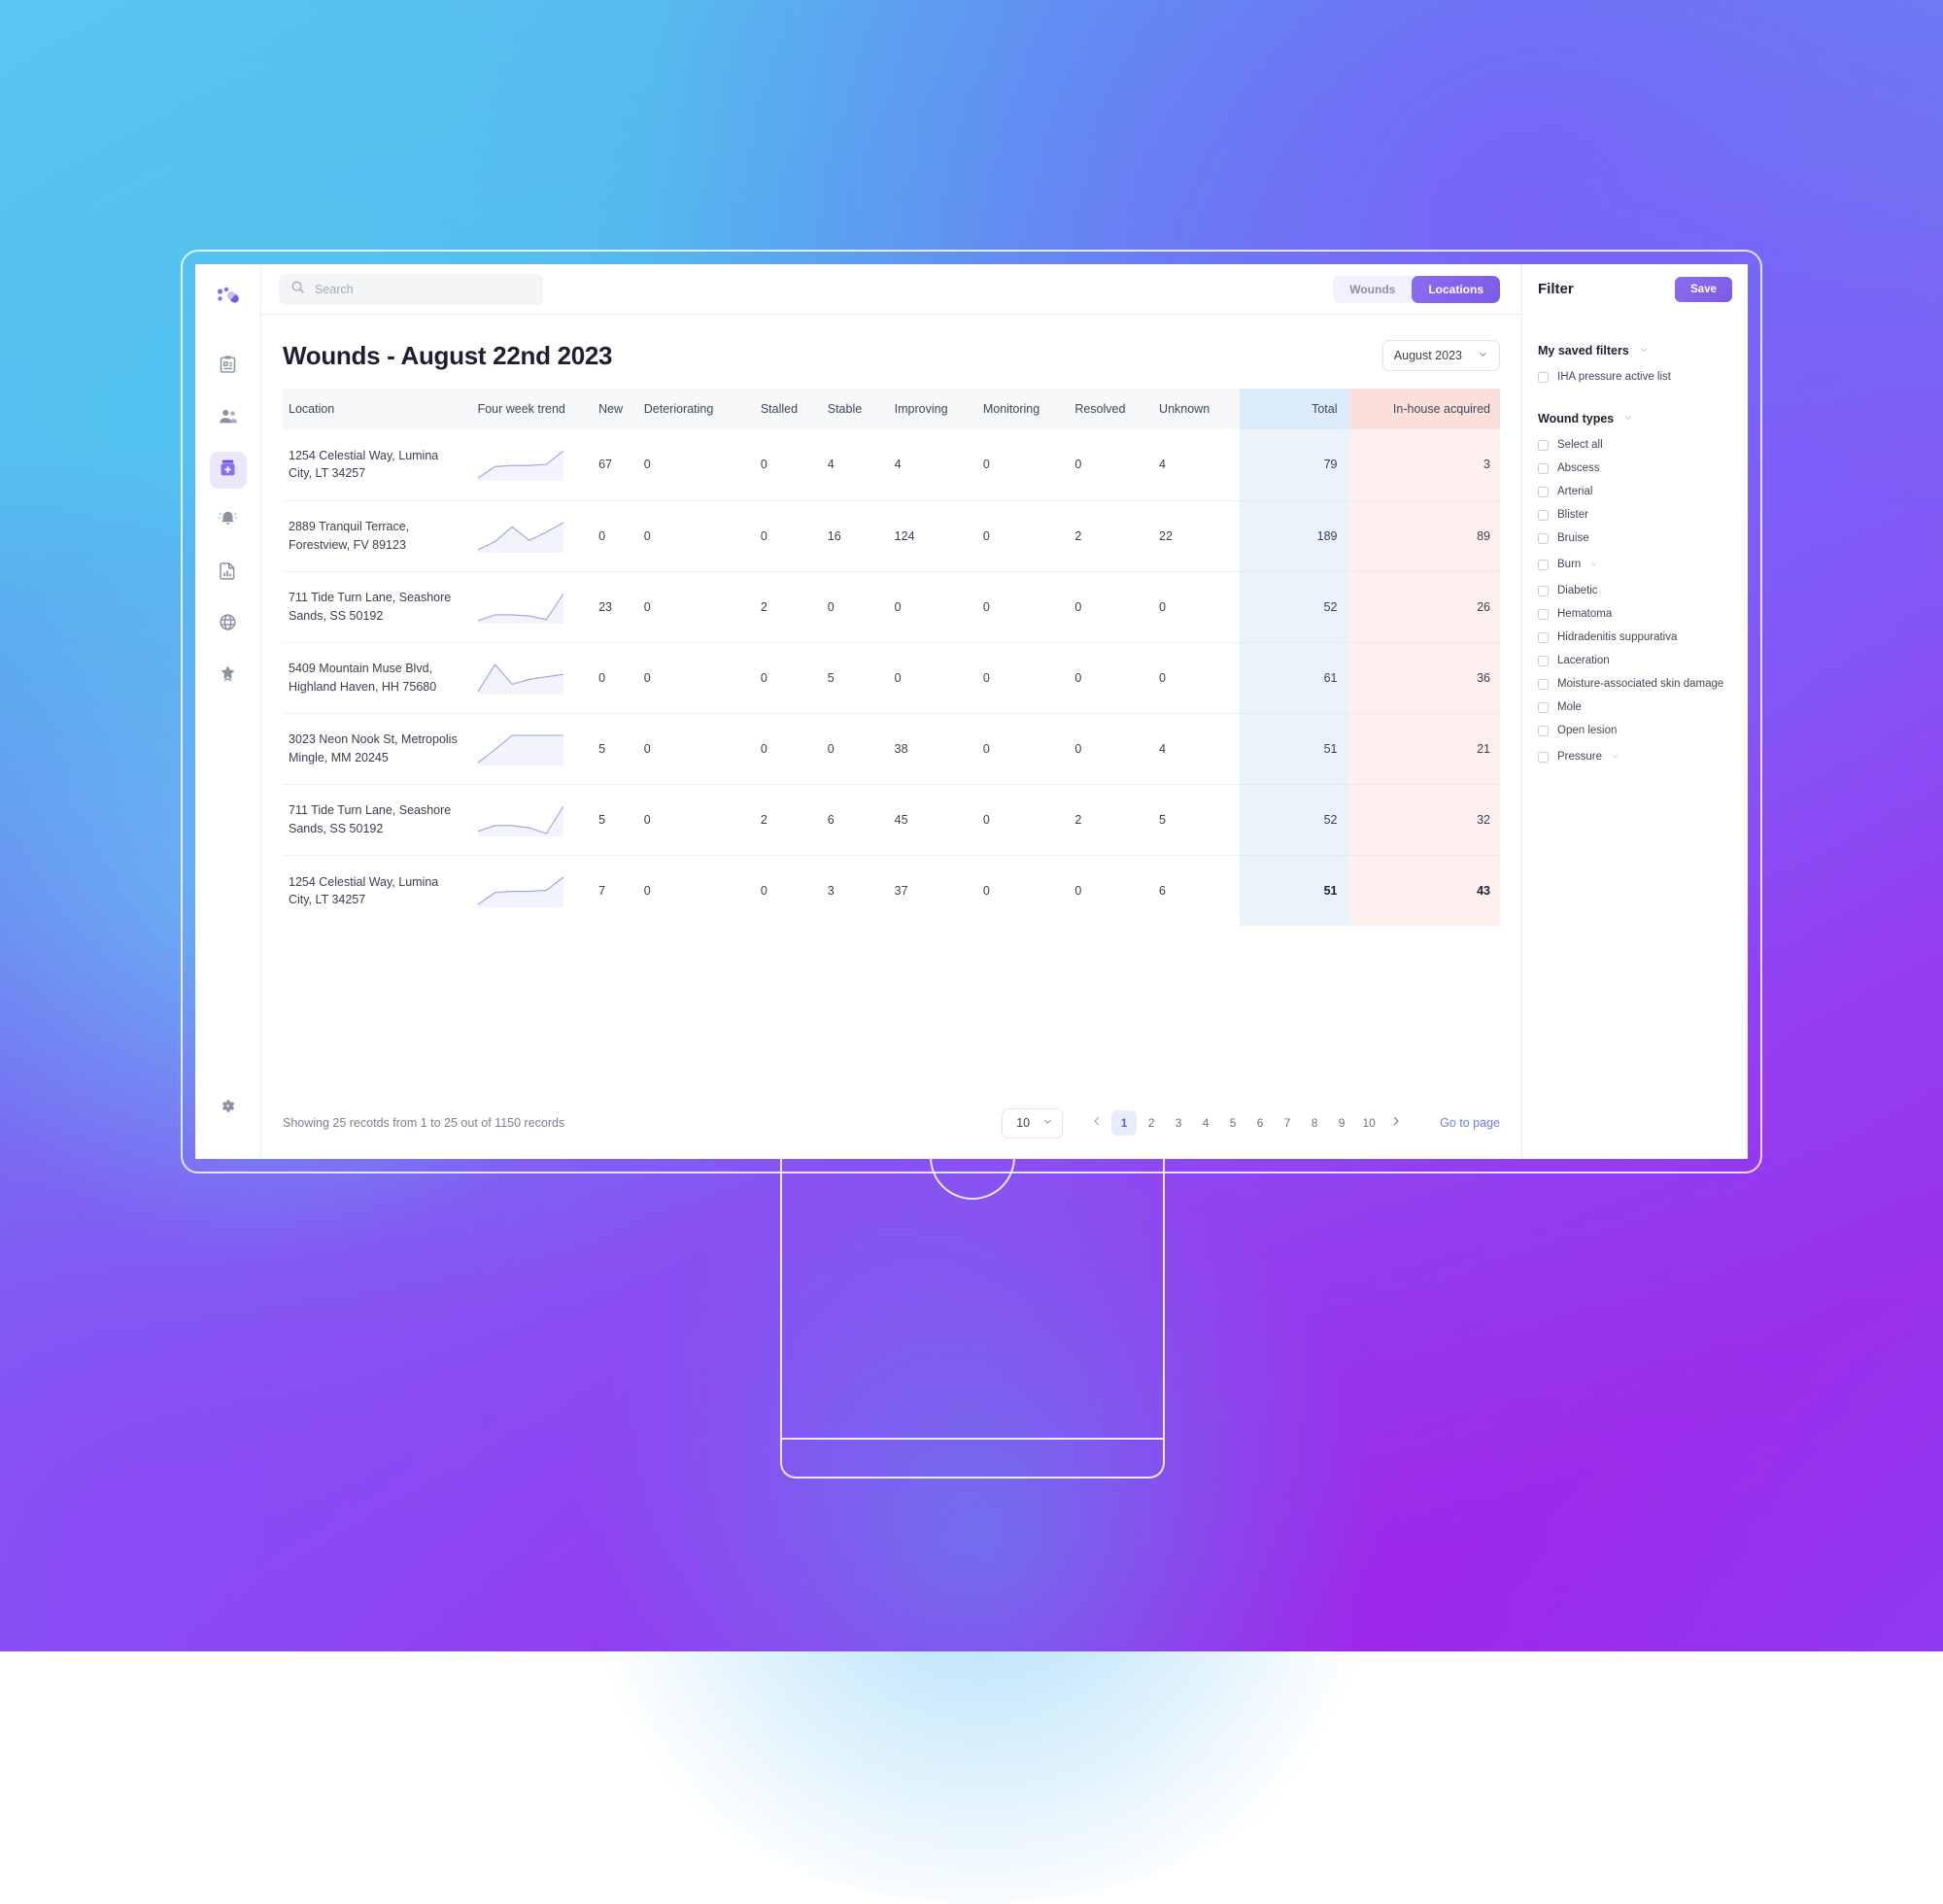 This screenshot has height=1904, width=1943. What do you see at coordinates (1260, 1123) in the screenshot?
I see `pagination-page-6: 6` at bounding box center [1260, 1123].